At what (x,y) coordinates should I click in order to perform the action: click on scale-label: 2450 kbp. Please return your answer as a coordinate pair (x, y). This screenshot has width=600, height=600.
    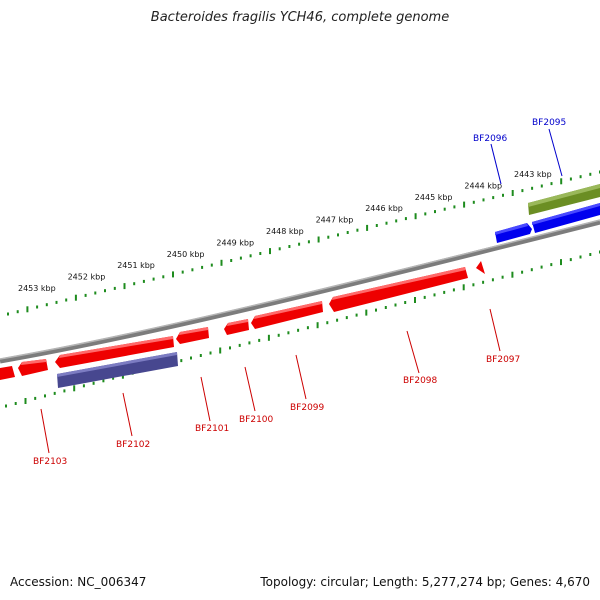
    Looking at the image, I should click on (186, 254).